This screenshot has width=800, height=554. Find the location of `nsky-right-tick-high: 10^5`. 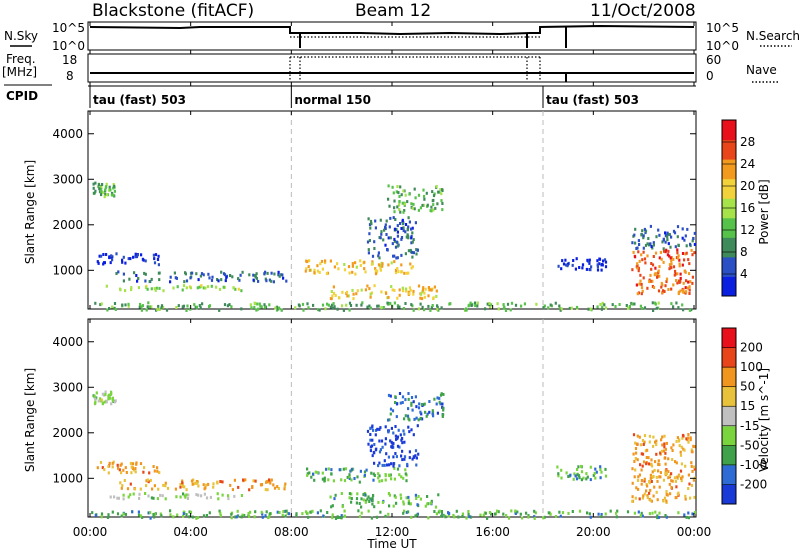

nsky-right-tick-high: 10^5 is located at coordinates (722, 28).